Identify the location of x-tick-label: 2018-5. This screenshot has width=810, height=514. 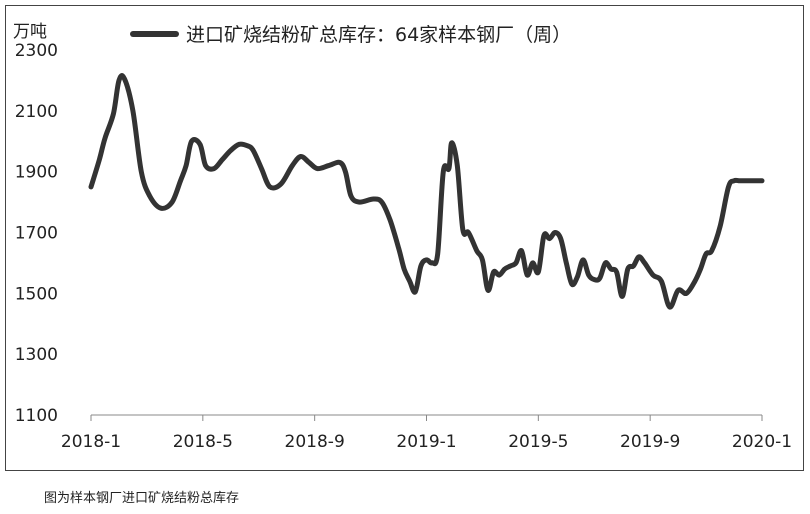
(203, 442).